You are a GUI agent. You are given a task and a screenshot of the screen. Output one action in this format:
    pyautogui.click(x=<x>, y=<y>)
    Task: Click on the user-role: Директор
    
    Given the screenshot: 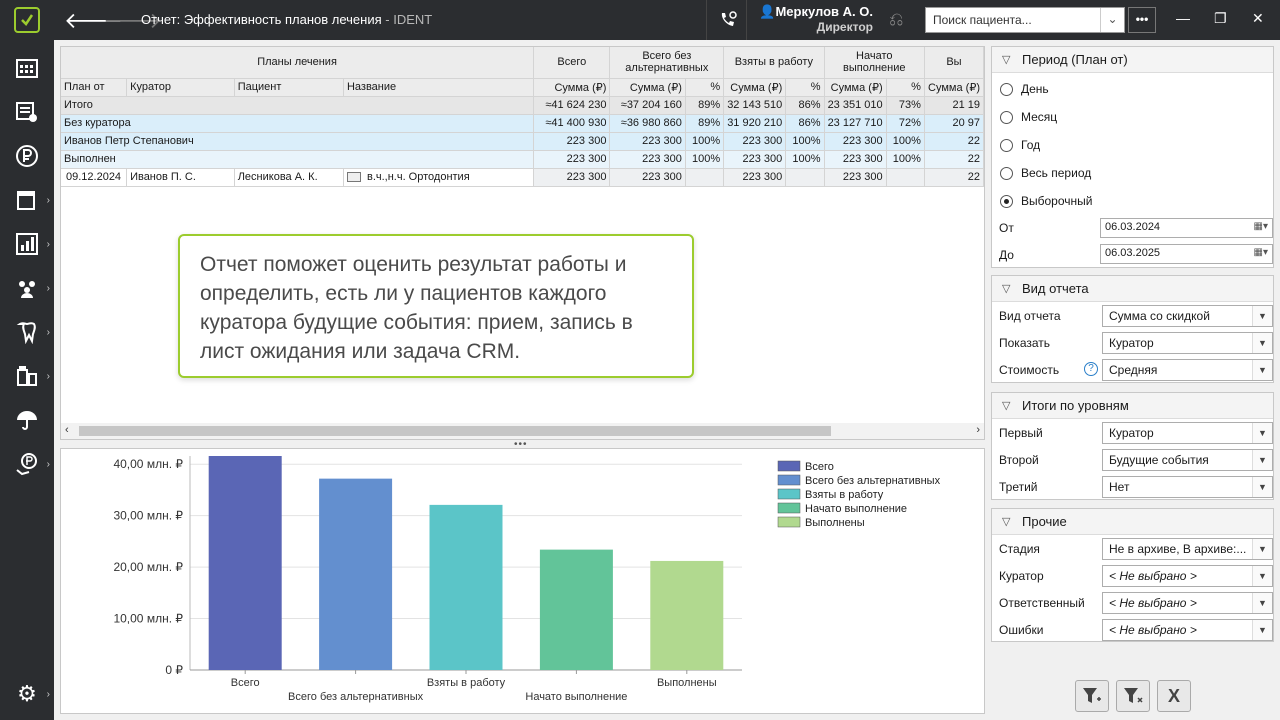 What is the action you would take?
    pyautogui.click(x=844, y=27)
    